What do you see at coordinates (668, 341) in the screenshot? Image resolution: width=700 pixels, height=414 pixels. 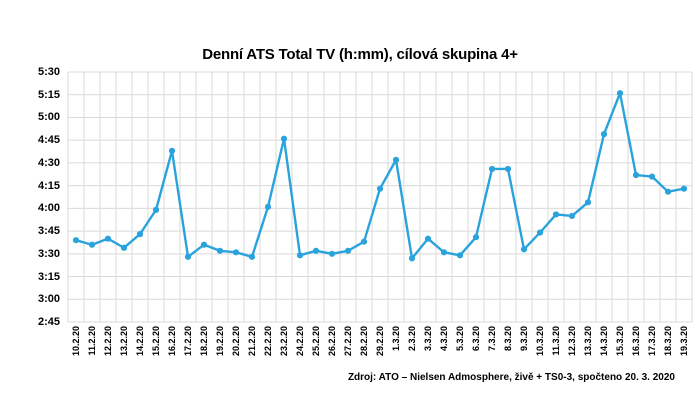 I see `x-axis-tick-label: 18.3.20` at bounding box center [668, 341].